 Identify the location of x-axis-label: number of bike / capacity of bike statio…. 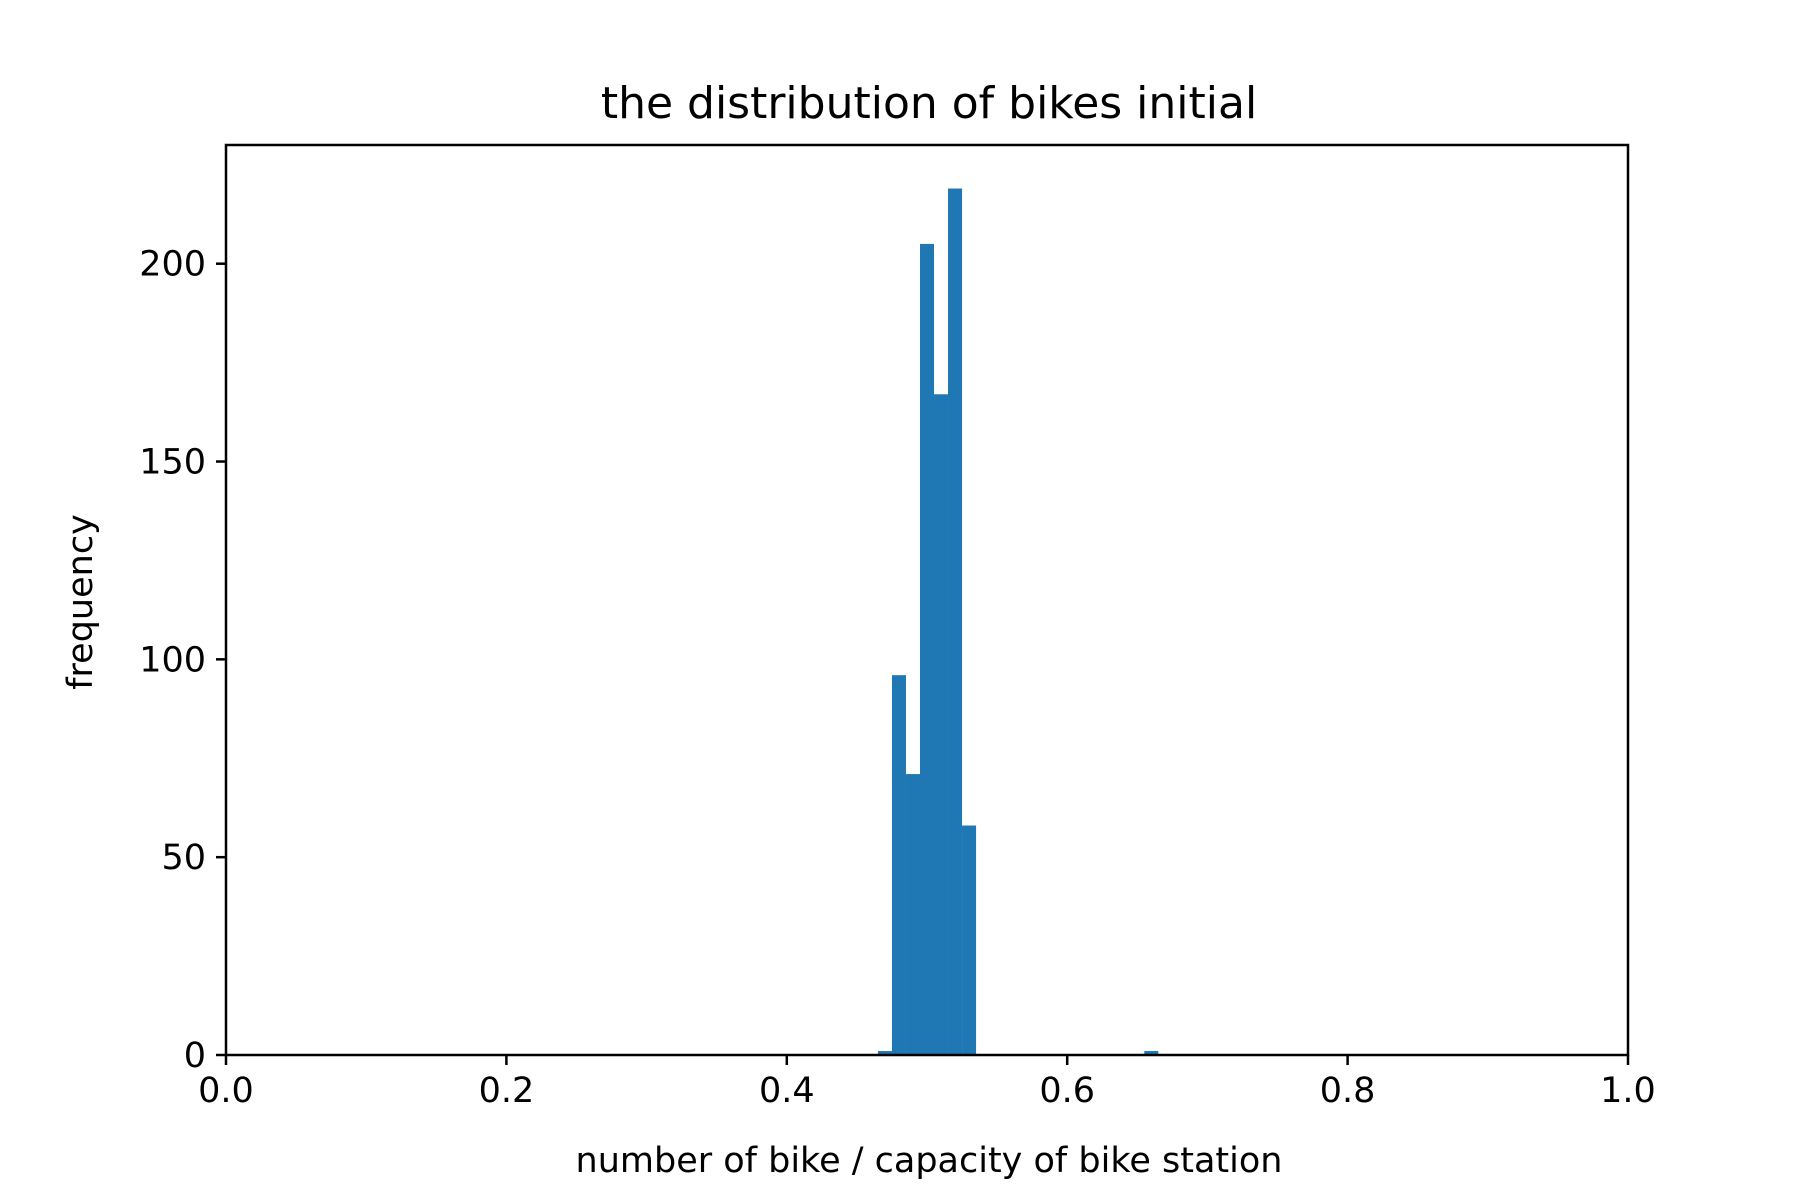
(929, 1161).